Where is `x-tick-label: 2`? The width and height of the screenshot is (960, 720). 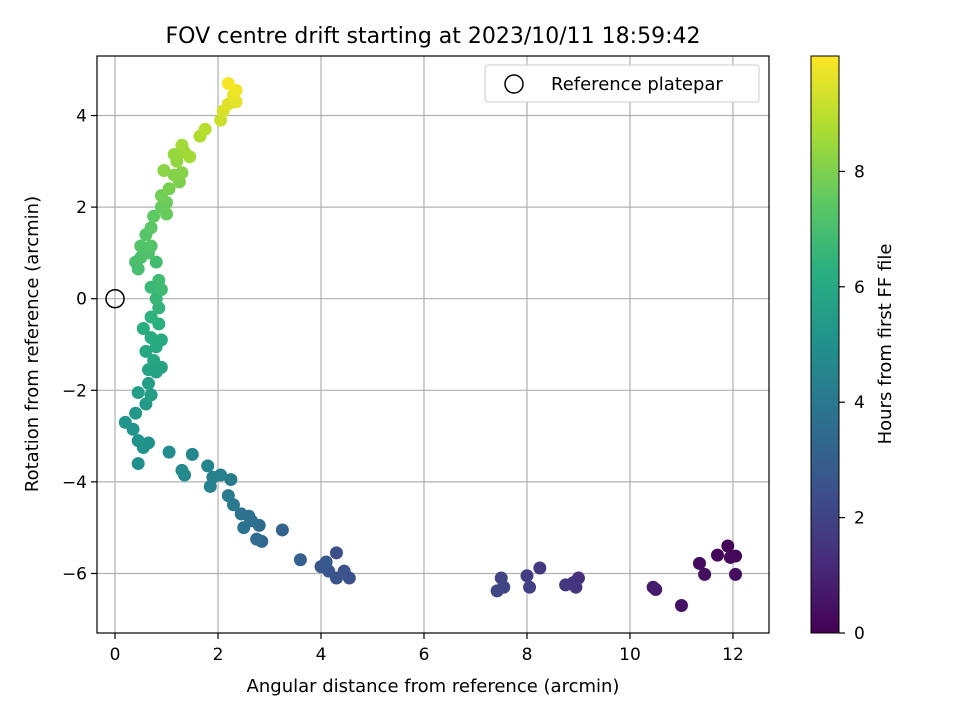
x-tick-label: 2 is located at coordinates (218, 655).